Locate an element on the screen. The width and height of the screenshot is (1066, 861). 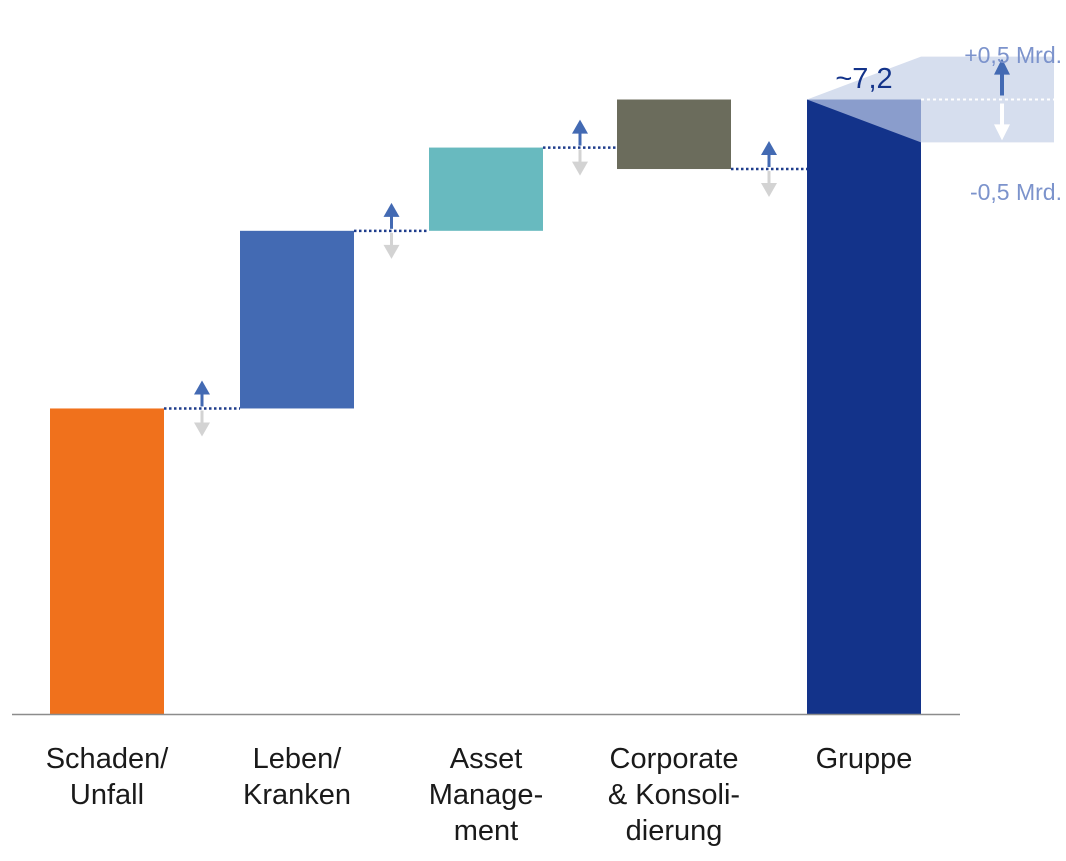
range-fan is located at coordinates (864, 121).